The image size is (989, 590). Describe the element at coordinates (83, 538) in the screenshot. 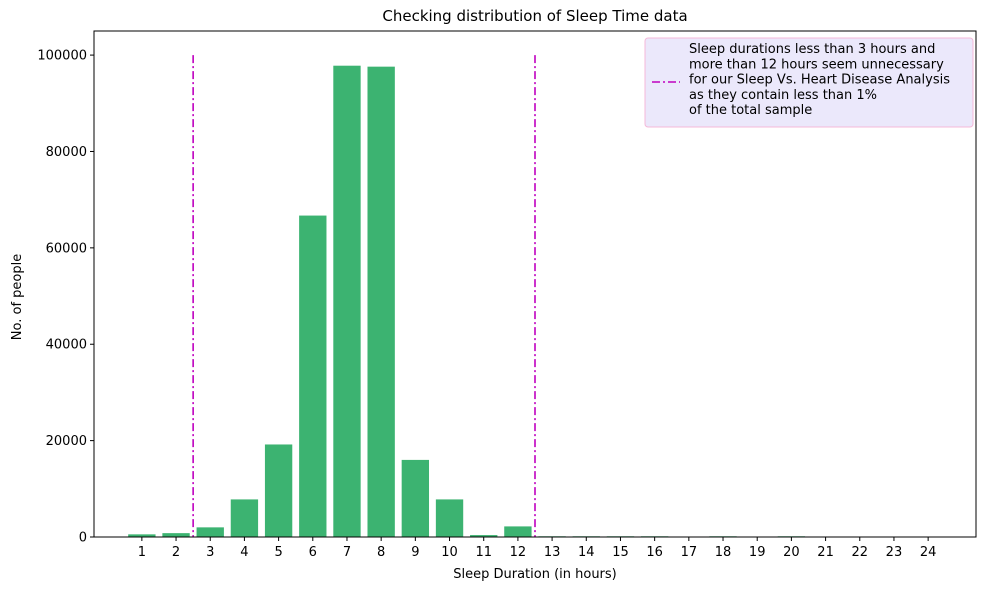

I see `y-tick-label: 0` at that location.